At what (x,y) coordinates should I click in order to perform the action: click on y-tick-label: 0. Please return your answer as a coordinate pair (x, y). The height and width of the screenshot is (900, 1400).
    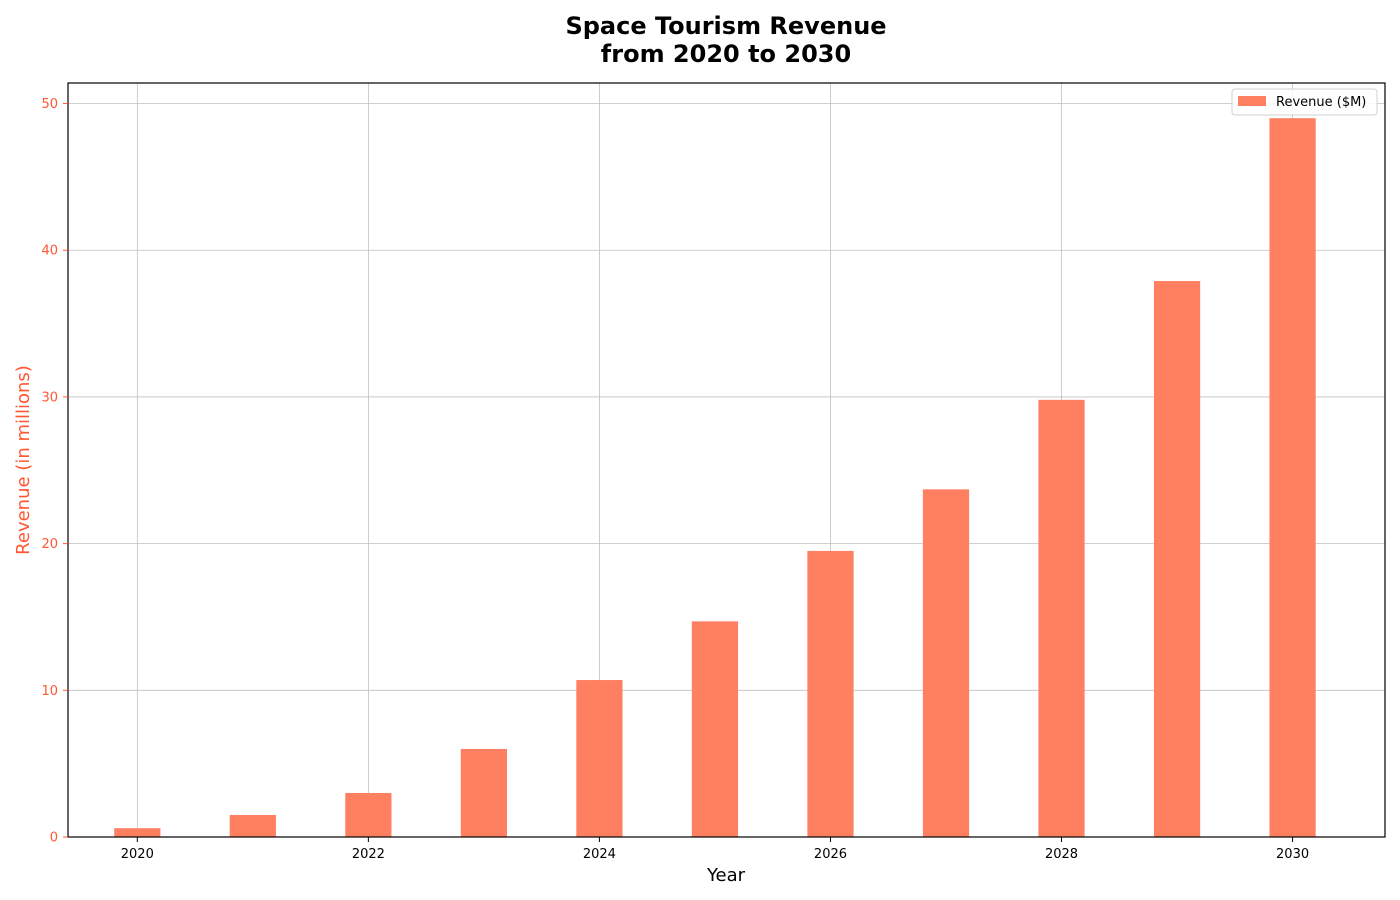
    Looking at the image, I should click on (54, 838).